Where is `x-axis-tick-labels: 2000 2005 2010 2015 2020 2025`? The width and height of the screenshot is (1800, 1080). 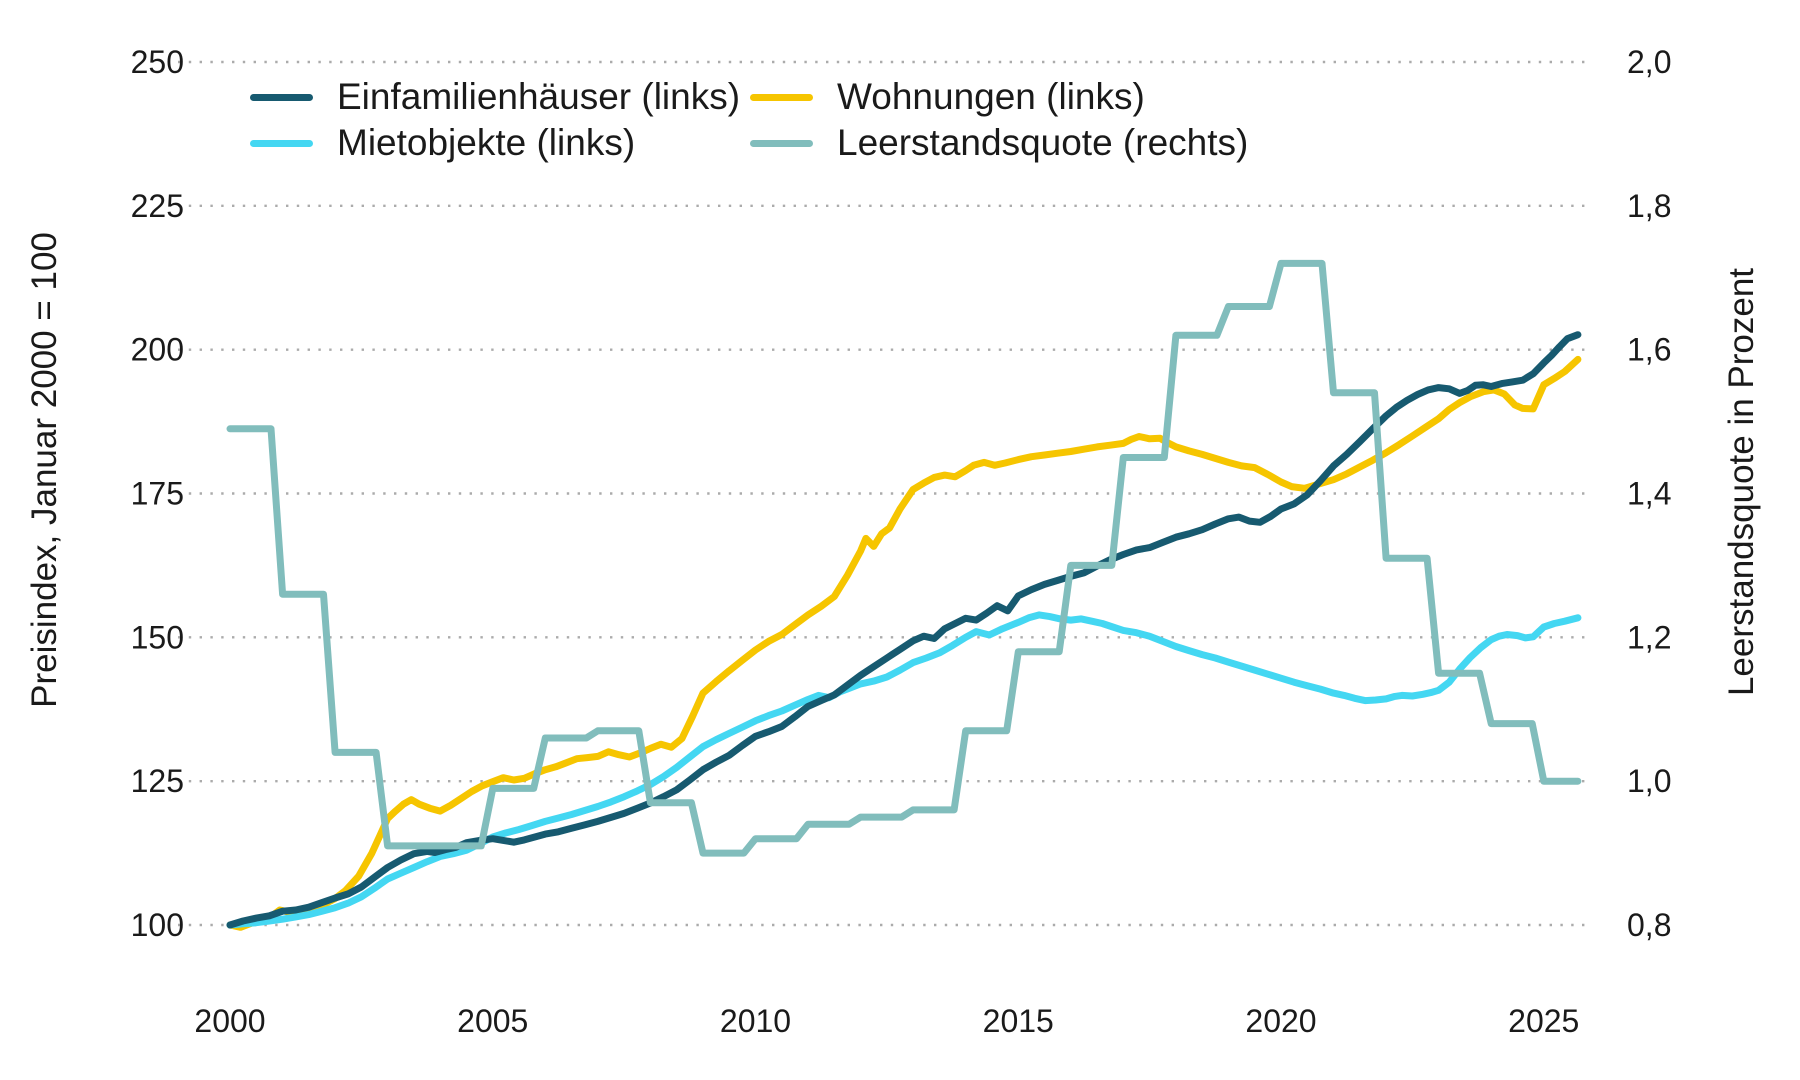
x-axis-tick-labels: 2000 2005 2010 2015 2020 2025 is located at coordinates (886, 1021).